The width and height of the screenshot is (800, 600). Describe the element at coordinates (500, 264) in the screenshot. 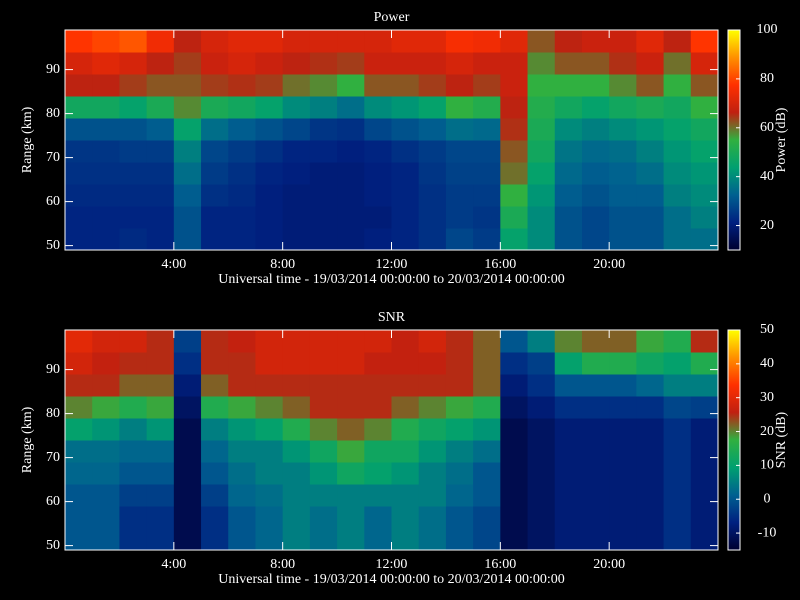

I see `x-tick-label: 16:00` at that location.